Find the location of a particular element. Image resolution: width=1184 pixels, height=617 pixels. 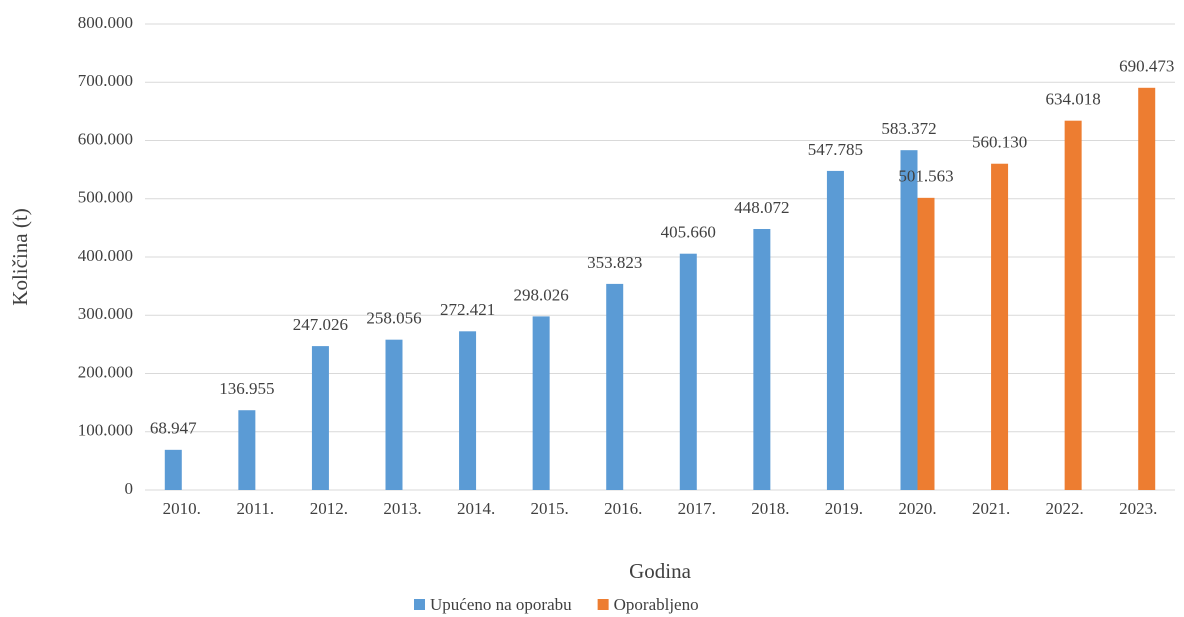

x-tick-label: 2010. is located at coordinates (182, 508).